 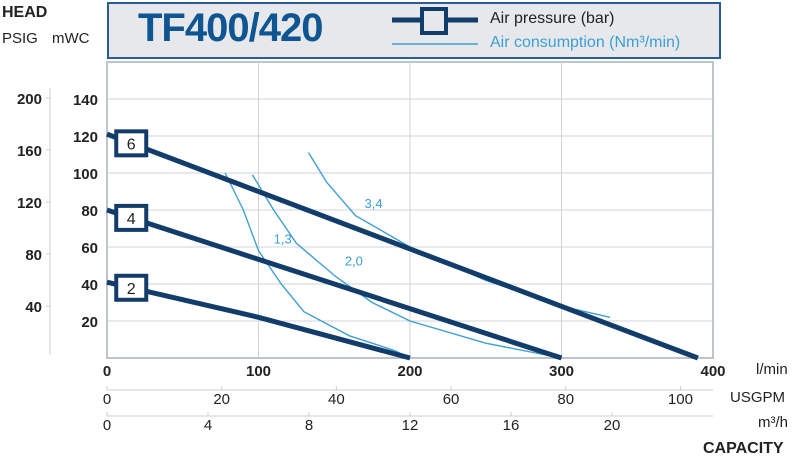 I want to click on consumption-label: 2,0, so click(x=354, y=261).